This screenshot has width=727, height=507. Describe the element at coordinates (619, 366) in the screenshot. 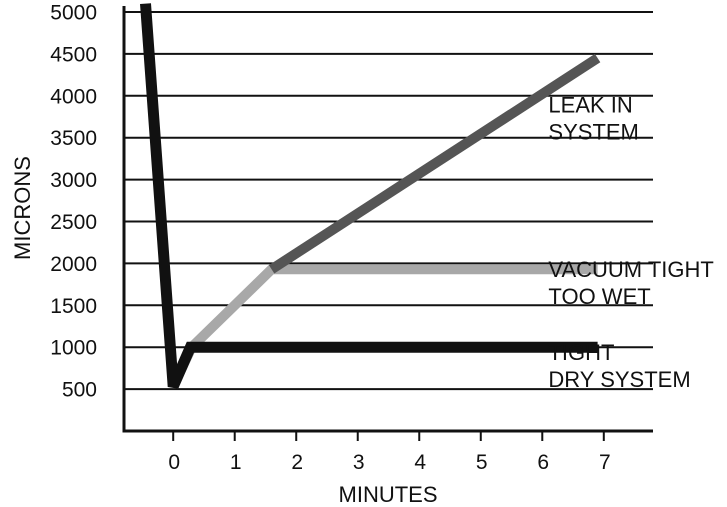

I see `annotation-tight-dry-system: TIGHT DRY SYSTEM` at that location.